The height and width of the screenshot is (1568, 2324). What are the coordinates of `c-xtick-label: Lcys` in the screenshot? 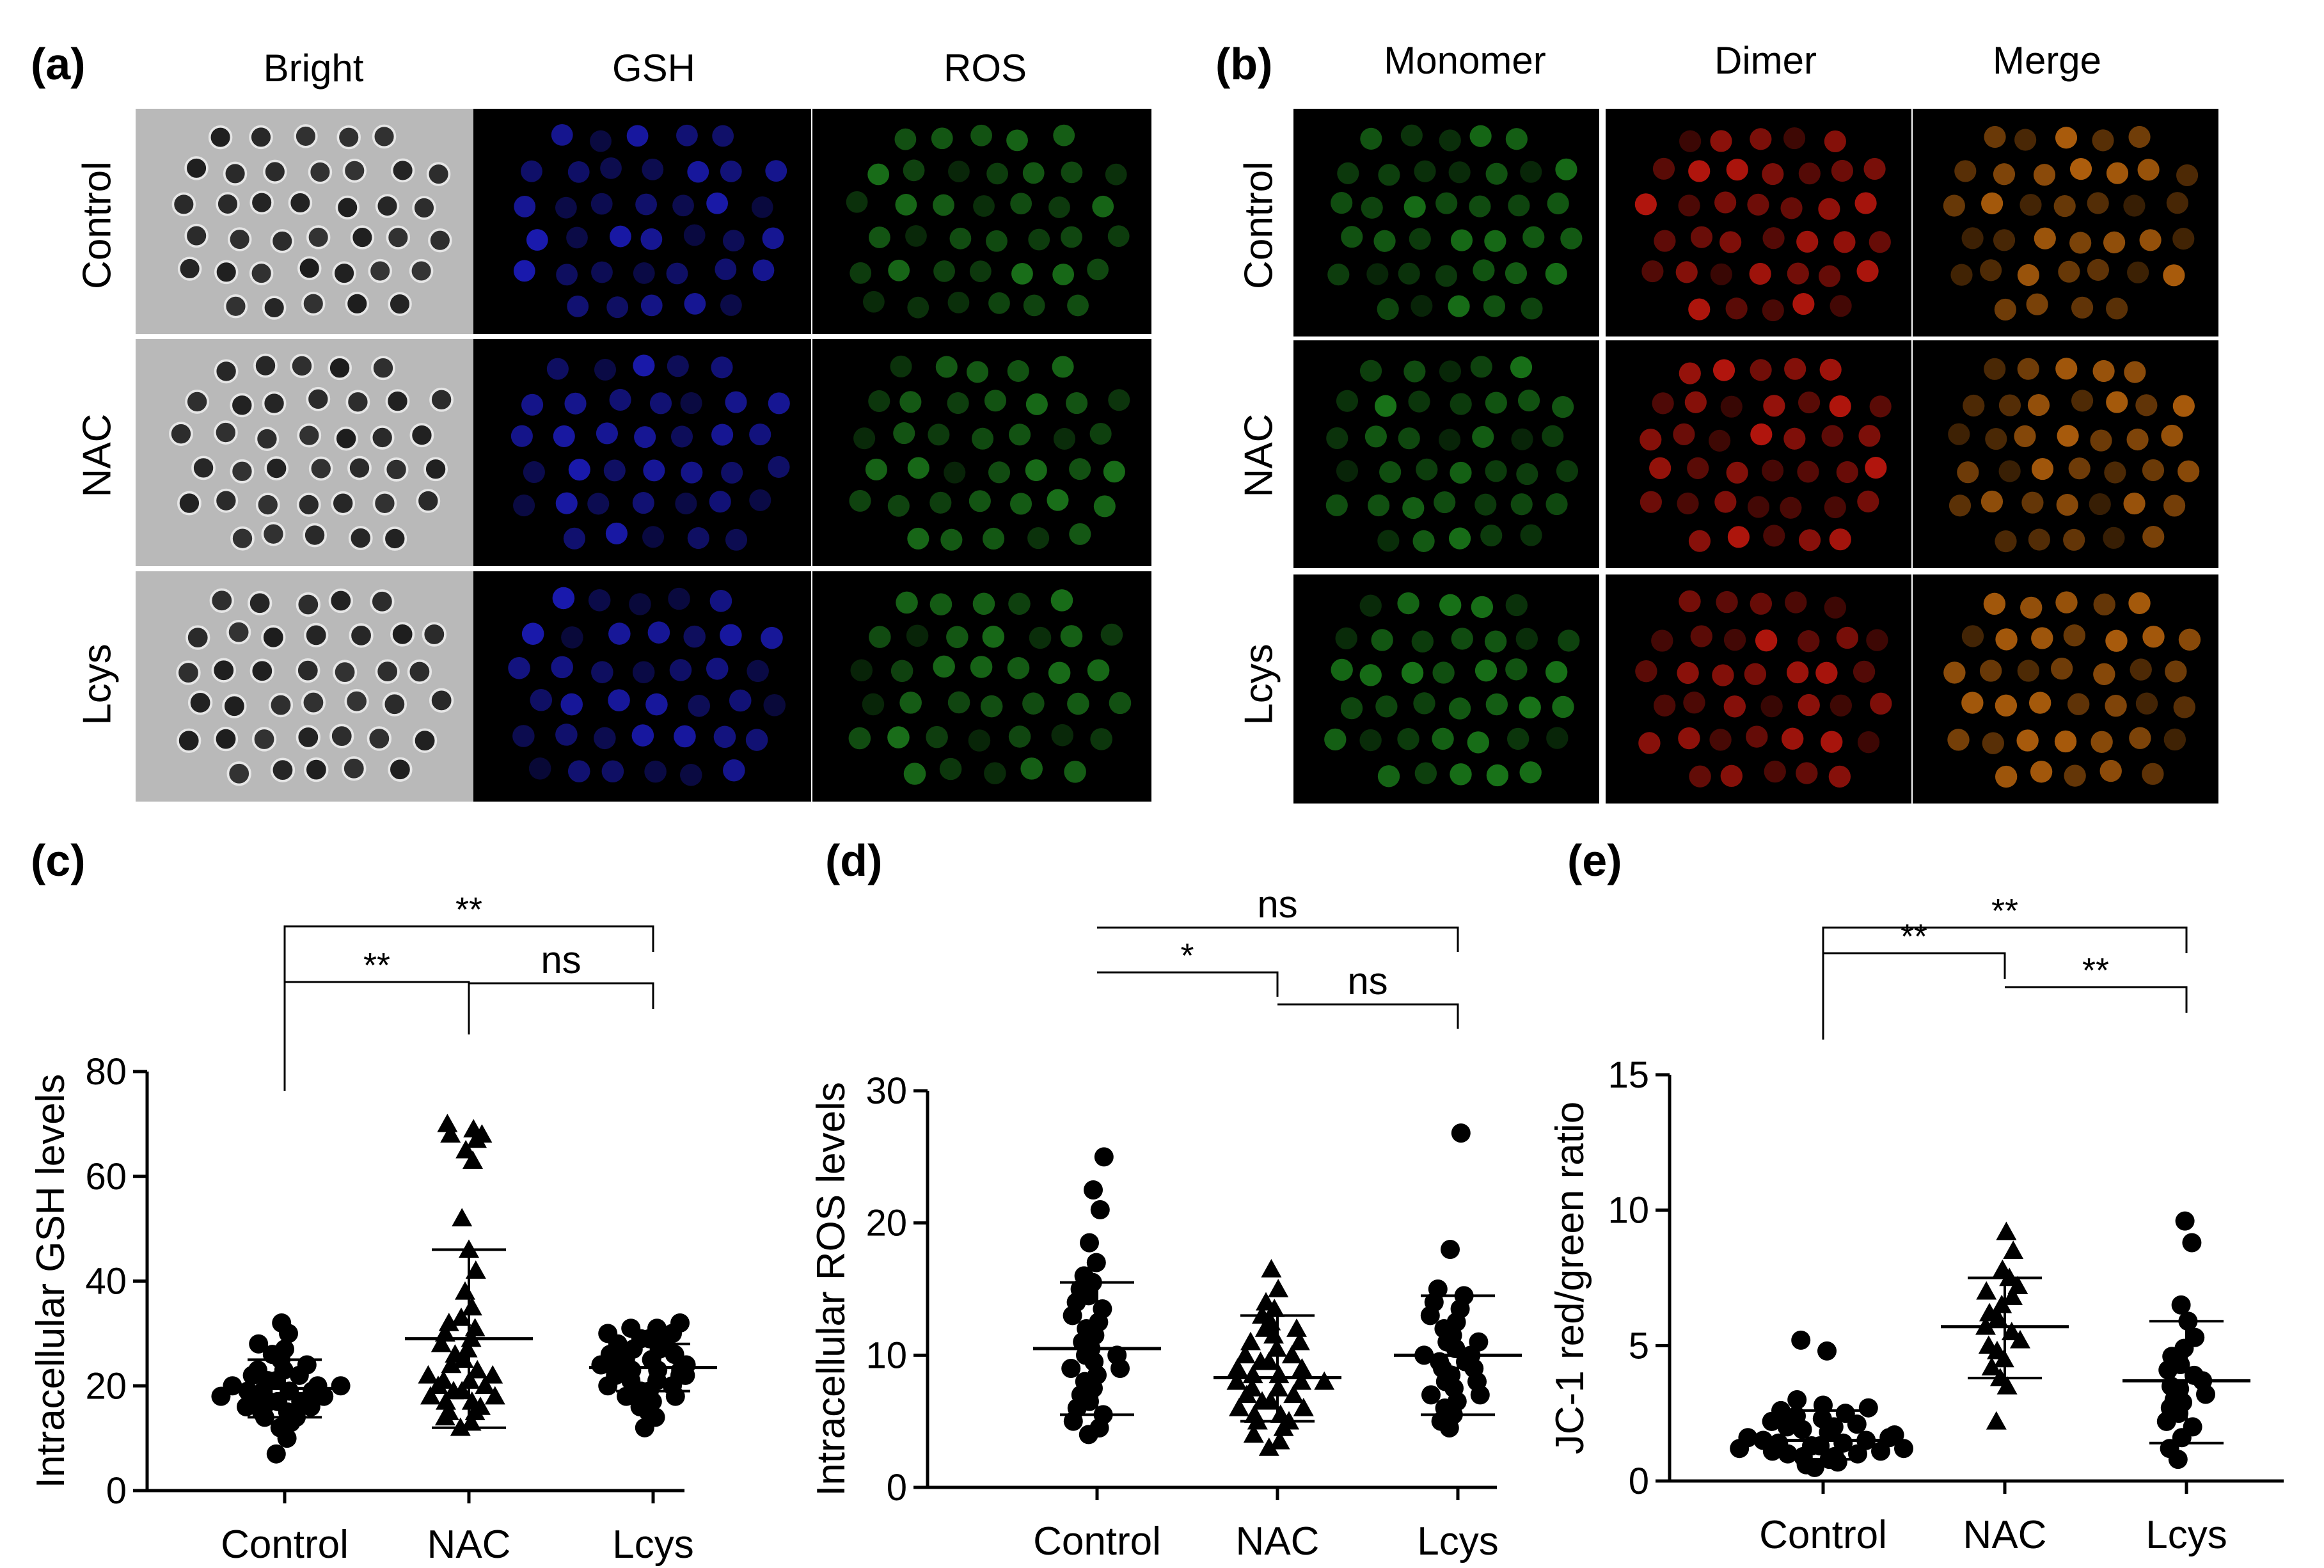 It's located at (652, 1545).